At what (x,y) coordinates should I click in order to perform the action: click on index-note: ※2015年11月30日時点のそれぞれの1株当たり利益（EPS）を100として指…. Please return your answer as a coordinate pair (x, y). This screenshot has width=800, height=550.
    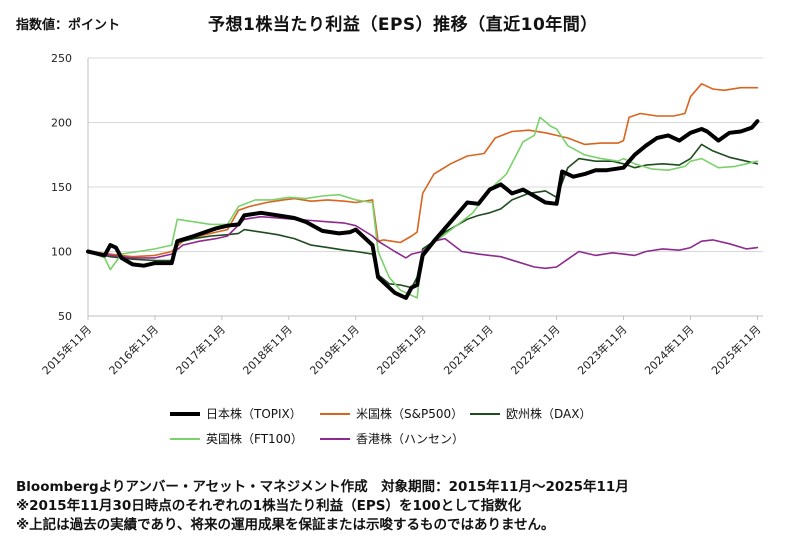
    Looking at the image, I should click on (269, 506).